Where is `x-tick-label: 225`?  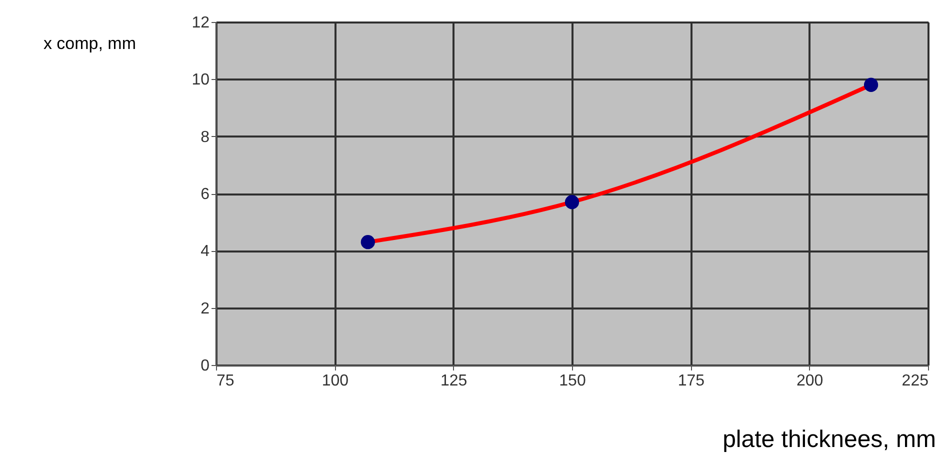
x-tick-label: 225 is located at coordinates (915, 381).